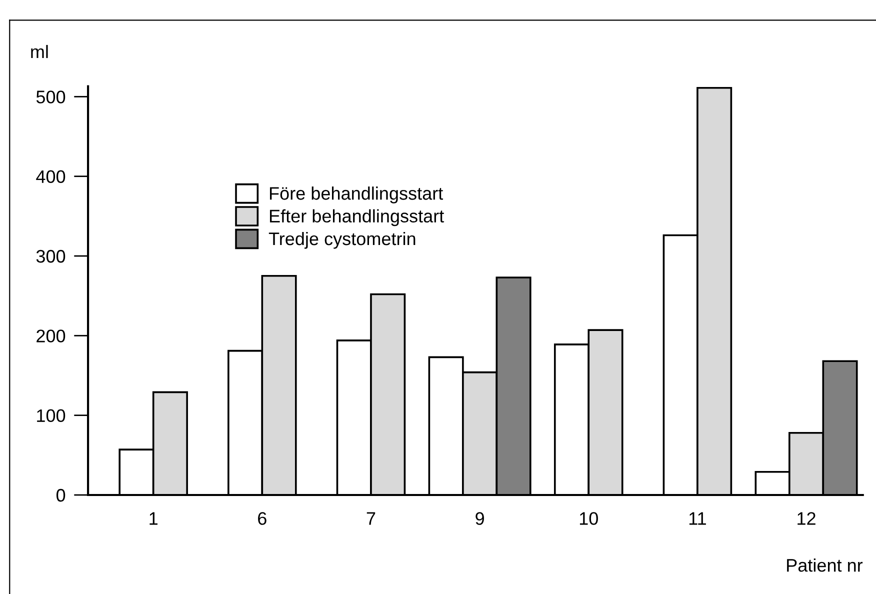 The height and width of the screenshot is (594, 876). Describe the element at coordinates (51, 415) in the screenshot. I see `y-tick-label: 100` at that location.